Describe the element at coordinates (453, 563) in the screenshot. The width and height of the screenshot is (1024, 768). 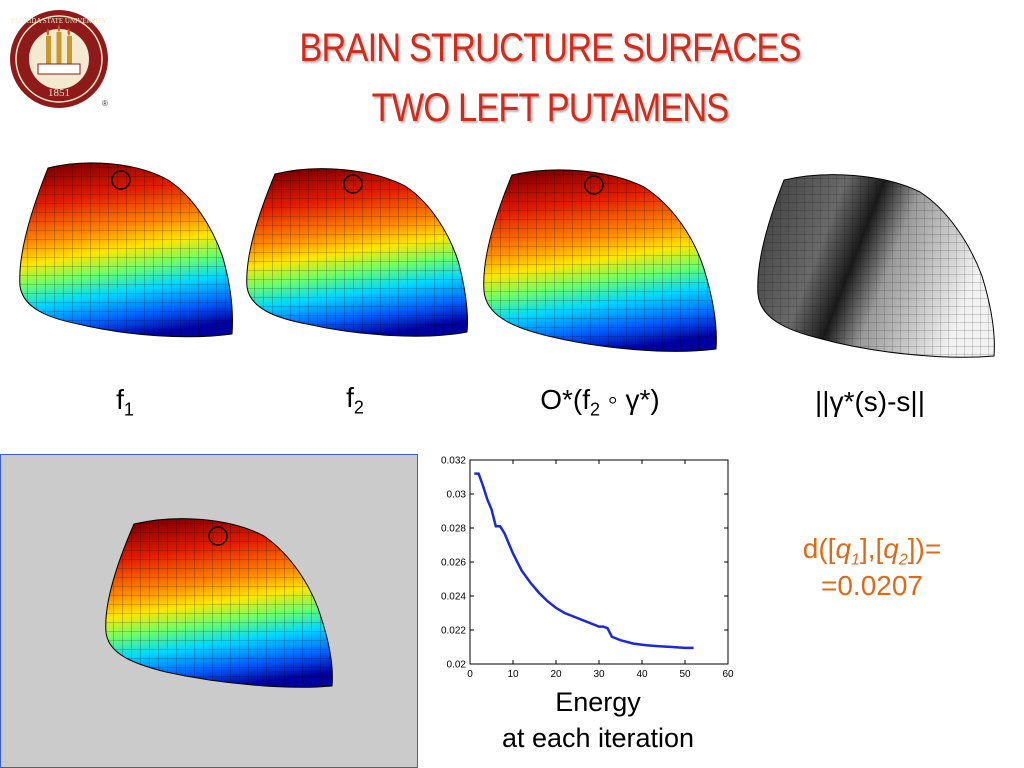
I see `y-tick-label: 0.026` at that location.